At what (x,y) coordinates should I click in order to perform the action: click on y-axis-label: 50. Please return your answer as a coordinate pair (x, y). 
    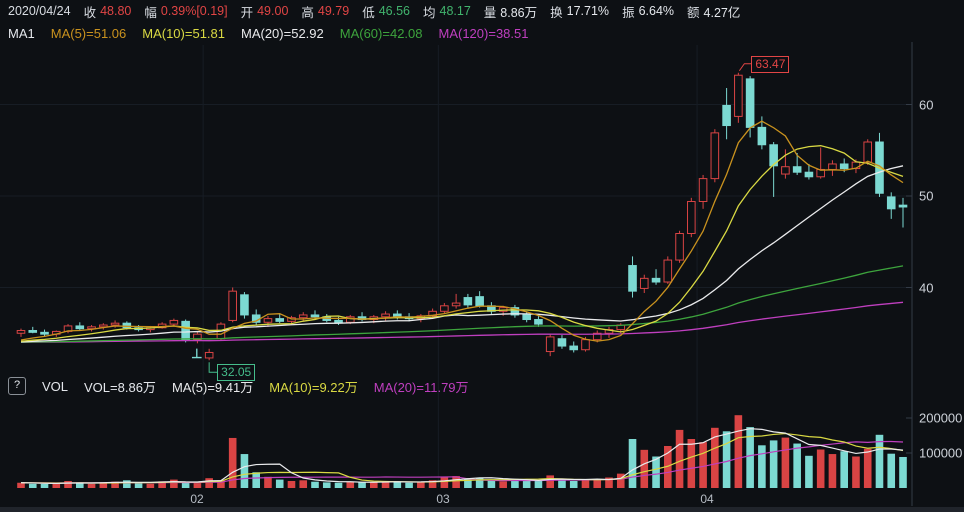
    Looking at the image, I should click on (926, 196).